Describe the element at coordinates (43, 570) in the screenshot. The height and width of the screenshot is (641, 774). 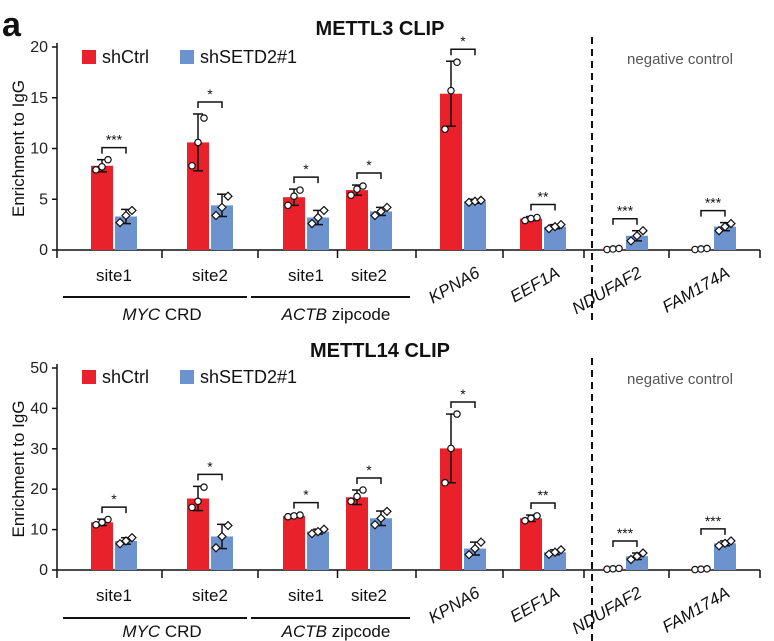
I see `y-tick-label: 0` at that location.